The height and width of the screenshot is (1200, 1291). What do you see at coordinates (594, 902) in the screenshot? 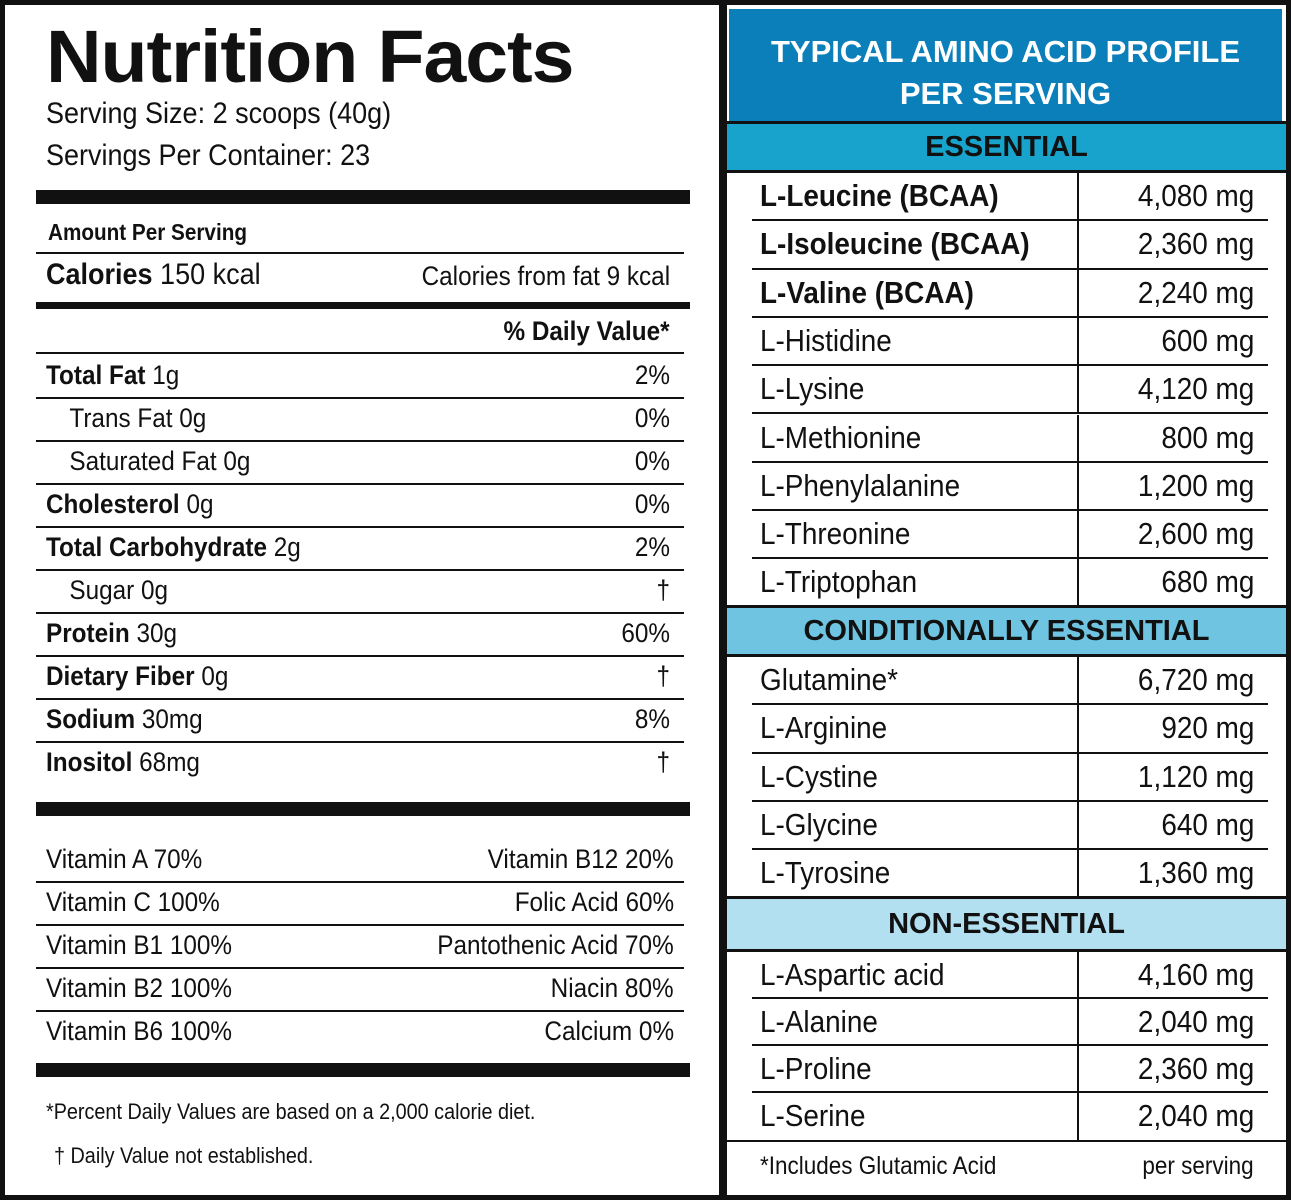
I see `vitamin-right: Folic Acid 60%` at bounding box center [594, 902].